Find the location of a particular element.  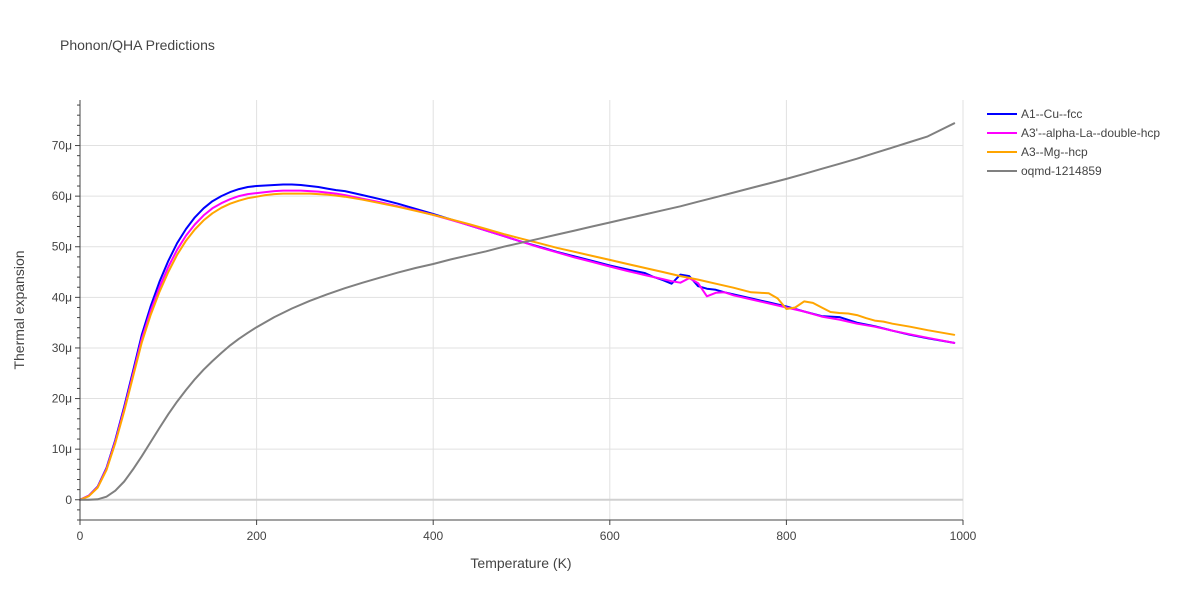

y-tick-label: 50μ is located at coordinates (62, 247).